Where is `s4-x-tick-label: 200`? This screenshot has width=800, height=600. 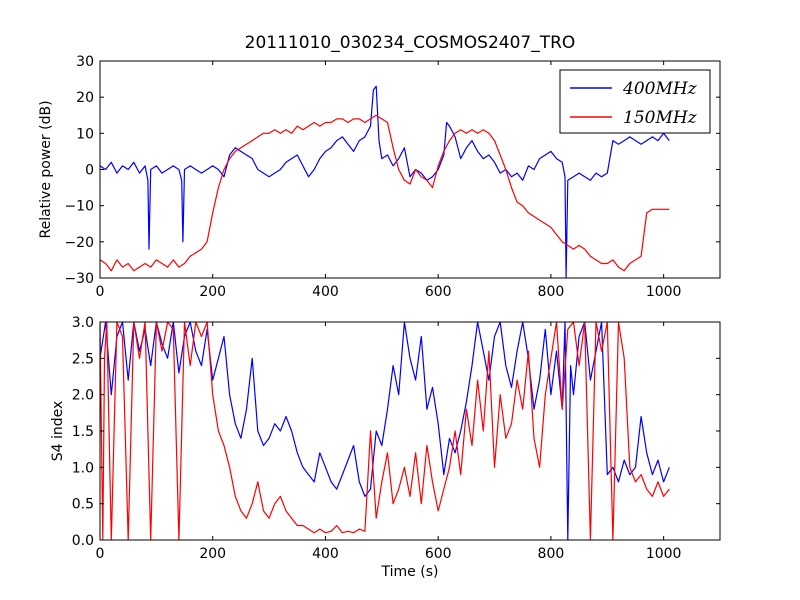 s4-x-tick-label: 200 is located at coordinates (212, 554).